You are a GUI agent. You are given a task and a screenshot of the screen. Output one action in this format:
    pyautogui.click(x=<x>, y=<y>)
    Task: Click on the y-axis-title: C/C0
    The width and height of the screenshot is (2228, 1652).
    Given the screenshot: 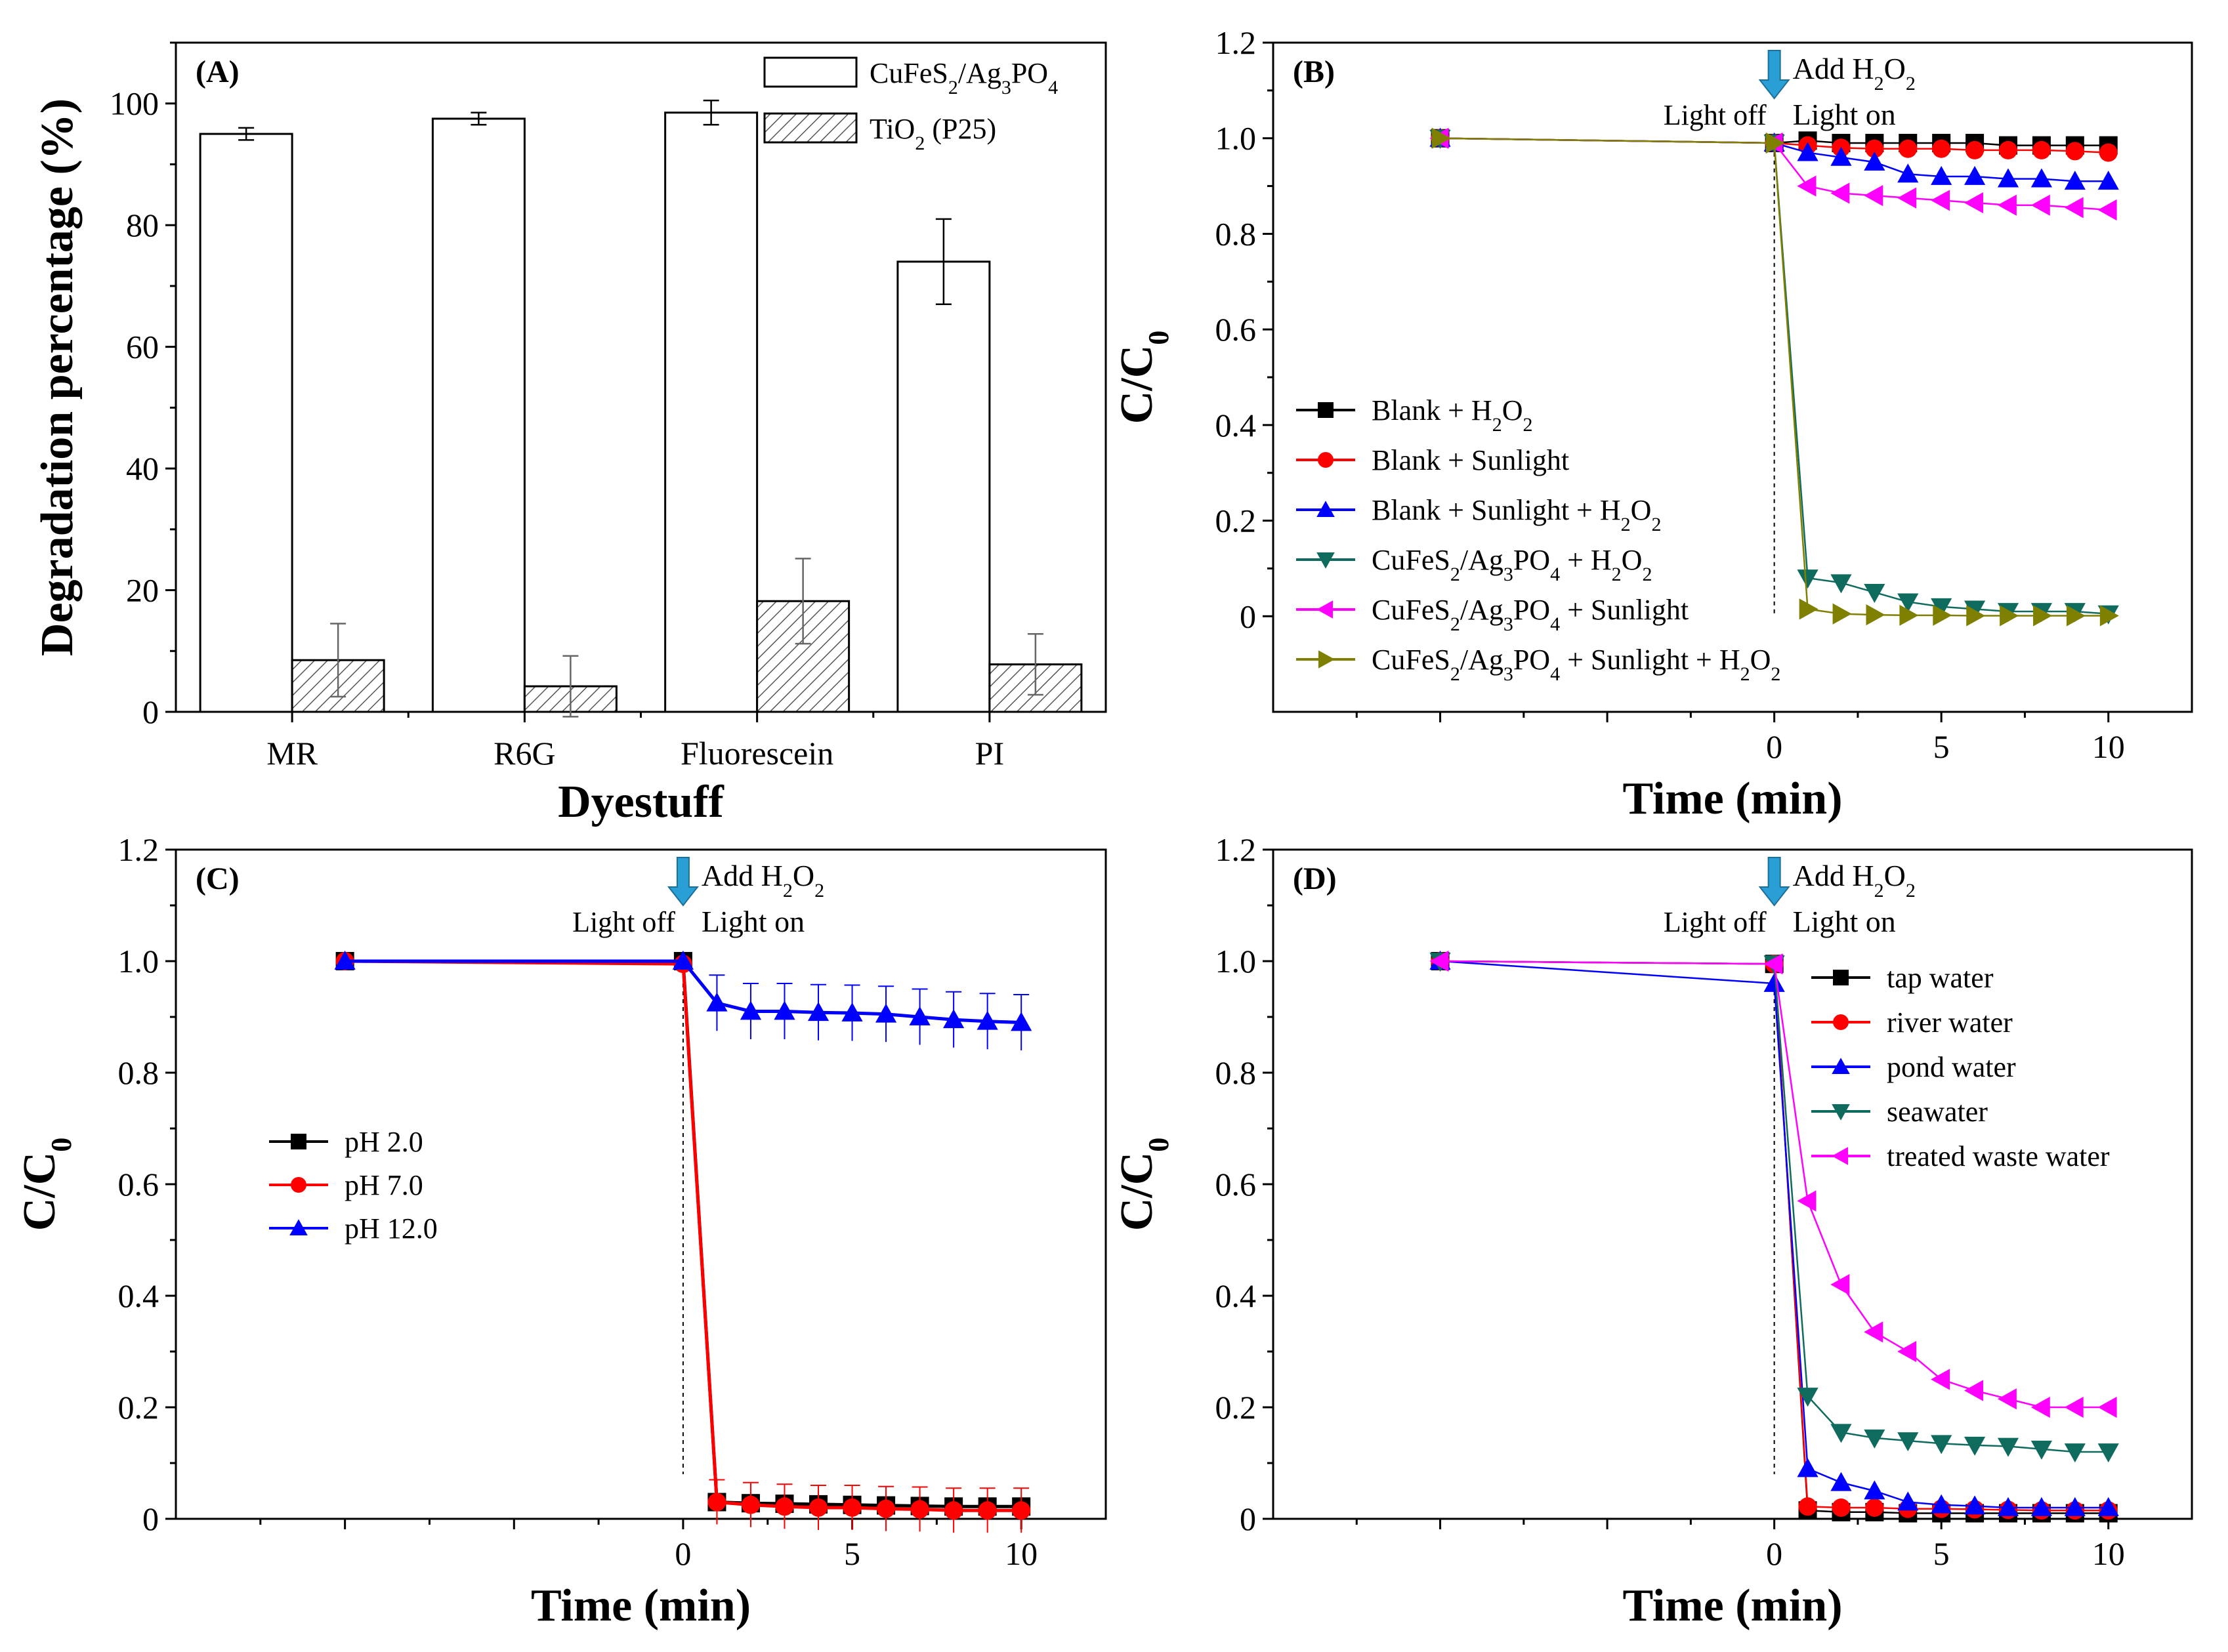 What is the action you would take?
    pyautogui.click(x=45, y=1185)
    